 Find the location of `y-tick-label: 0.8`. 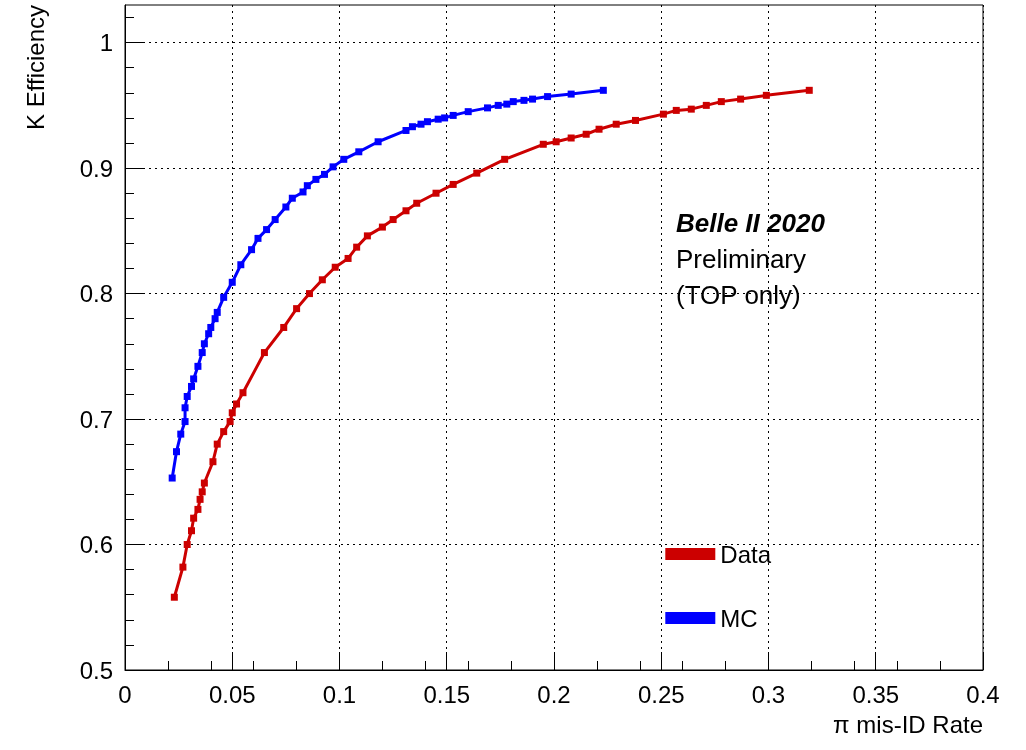

y-tick-label: 0.8 is located at coordinates (96, 294).